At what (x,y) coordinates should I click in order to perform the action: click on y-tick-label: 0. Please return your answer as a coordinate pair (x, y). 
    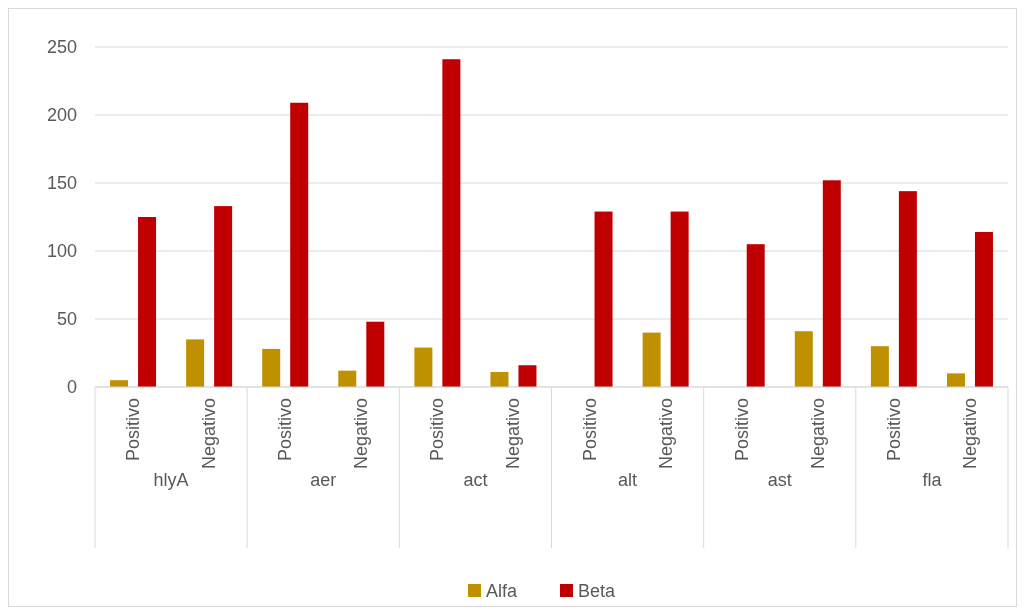
    Looking at the image, I should click on (71, 387).